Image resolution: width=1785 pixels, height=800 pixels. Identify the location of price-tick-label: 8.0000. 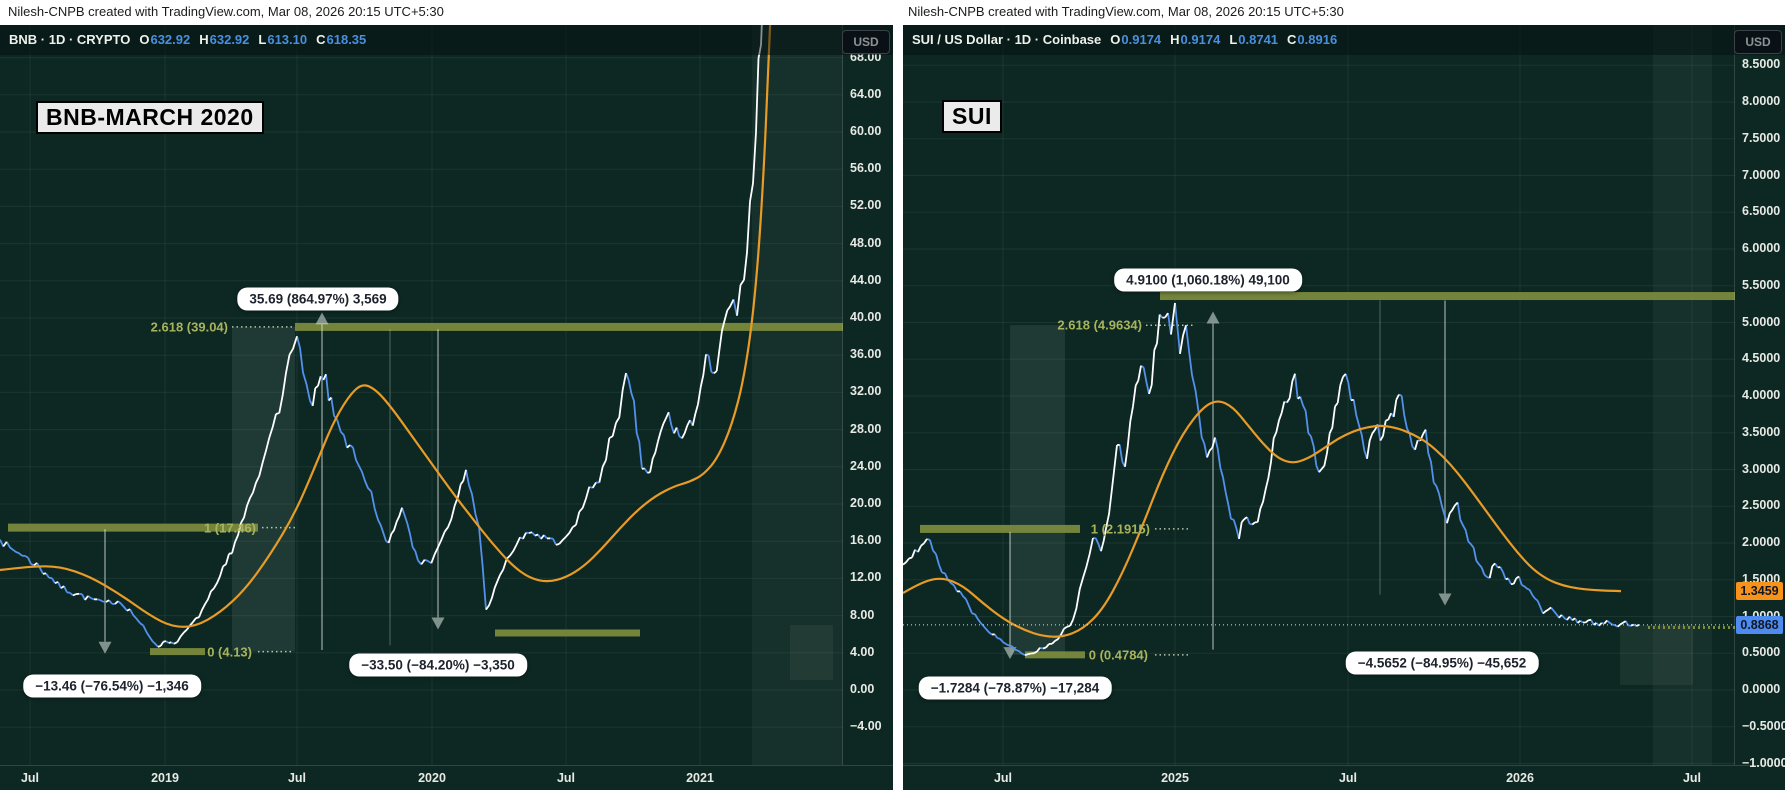
(1761, 101).